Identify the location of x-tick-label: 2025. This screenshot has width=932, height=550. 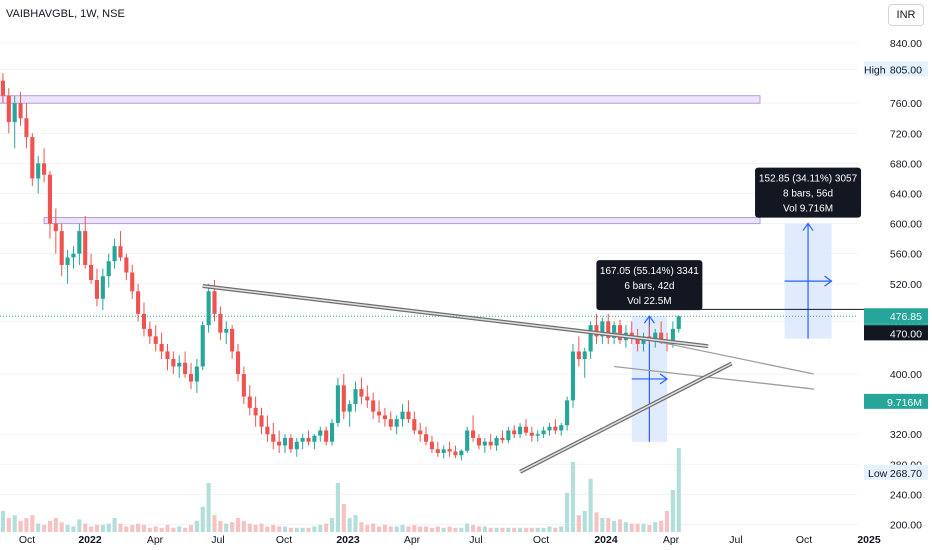
(869, 540).